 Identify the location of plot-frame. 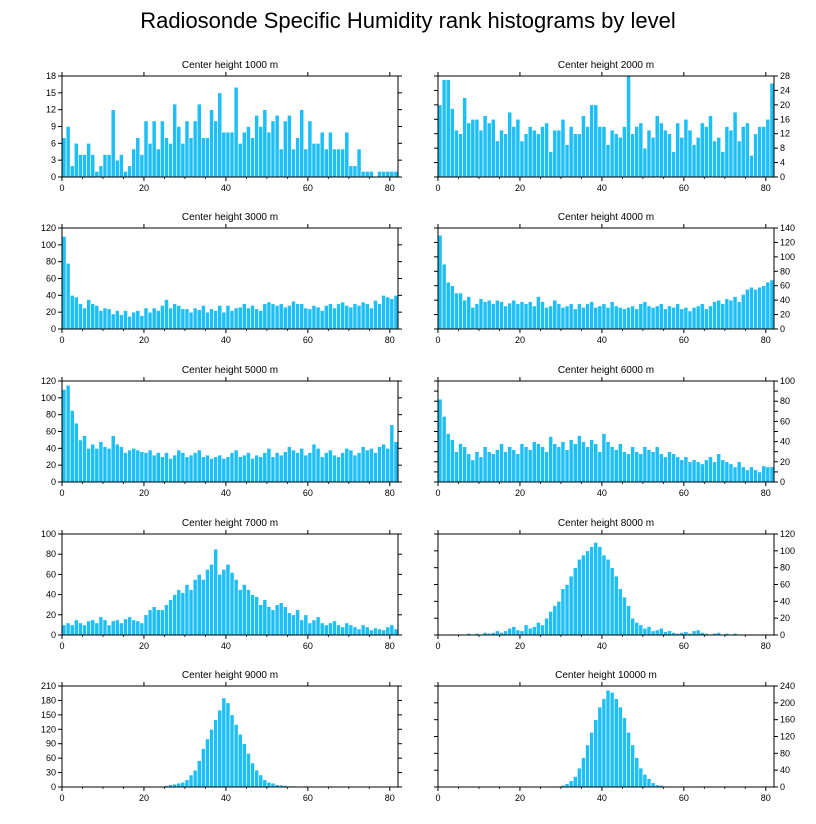
(606, 278).